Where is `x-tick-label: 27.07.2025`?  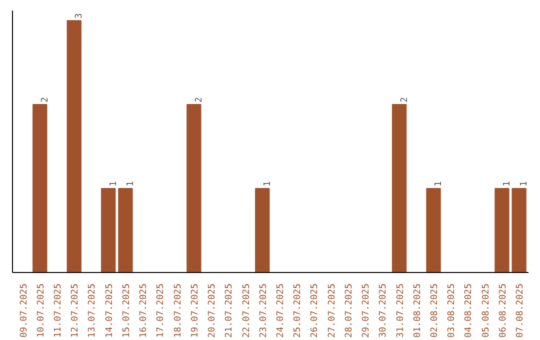 x-tick-label: 27.07.2025 is located at coordinates (332, 310).